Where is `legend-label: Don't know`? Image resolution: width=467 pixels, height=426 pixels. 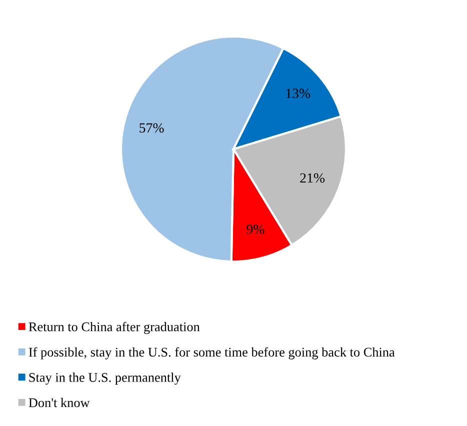
legend-label: Don't know is located at coordinates (59, 403).